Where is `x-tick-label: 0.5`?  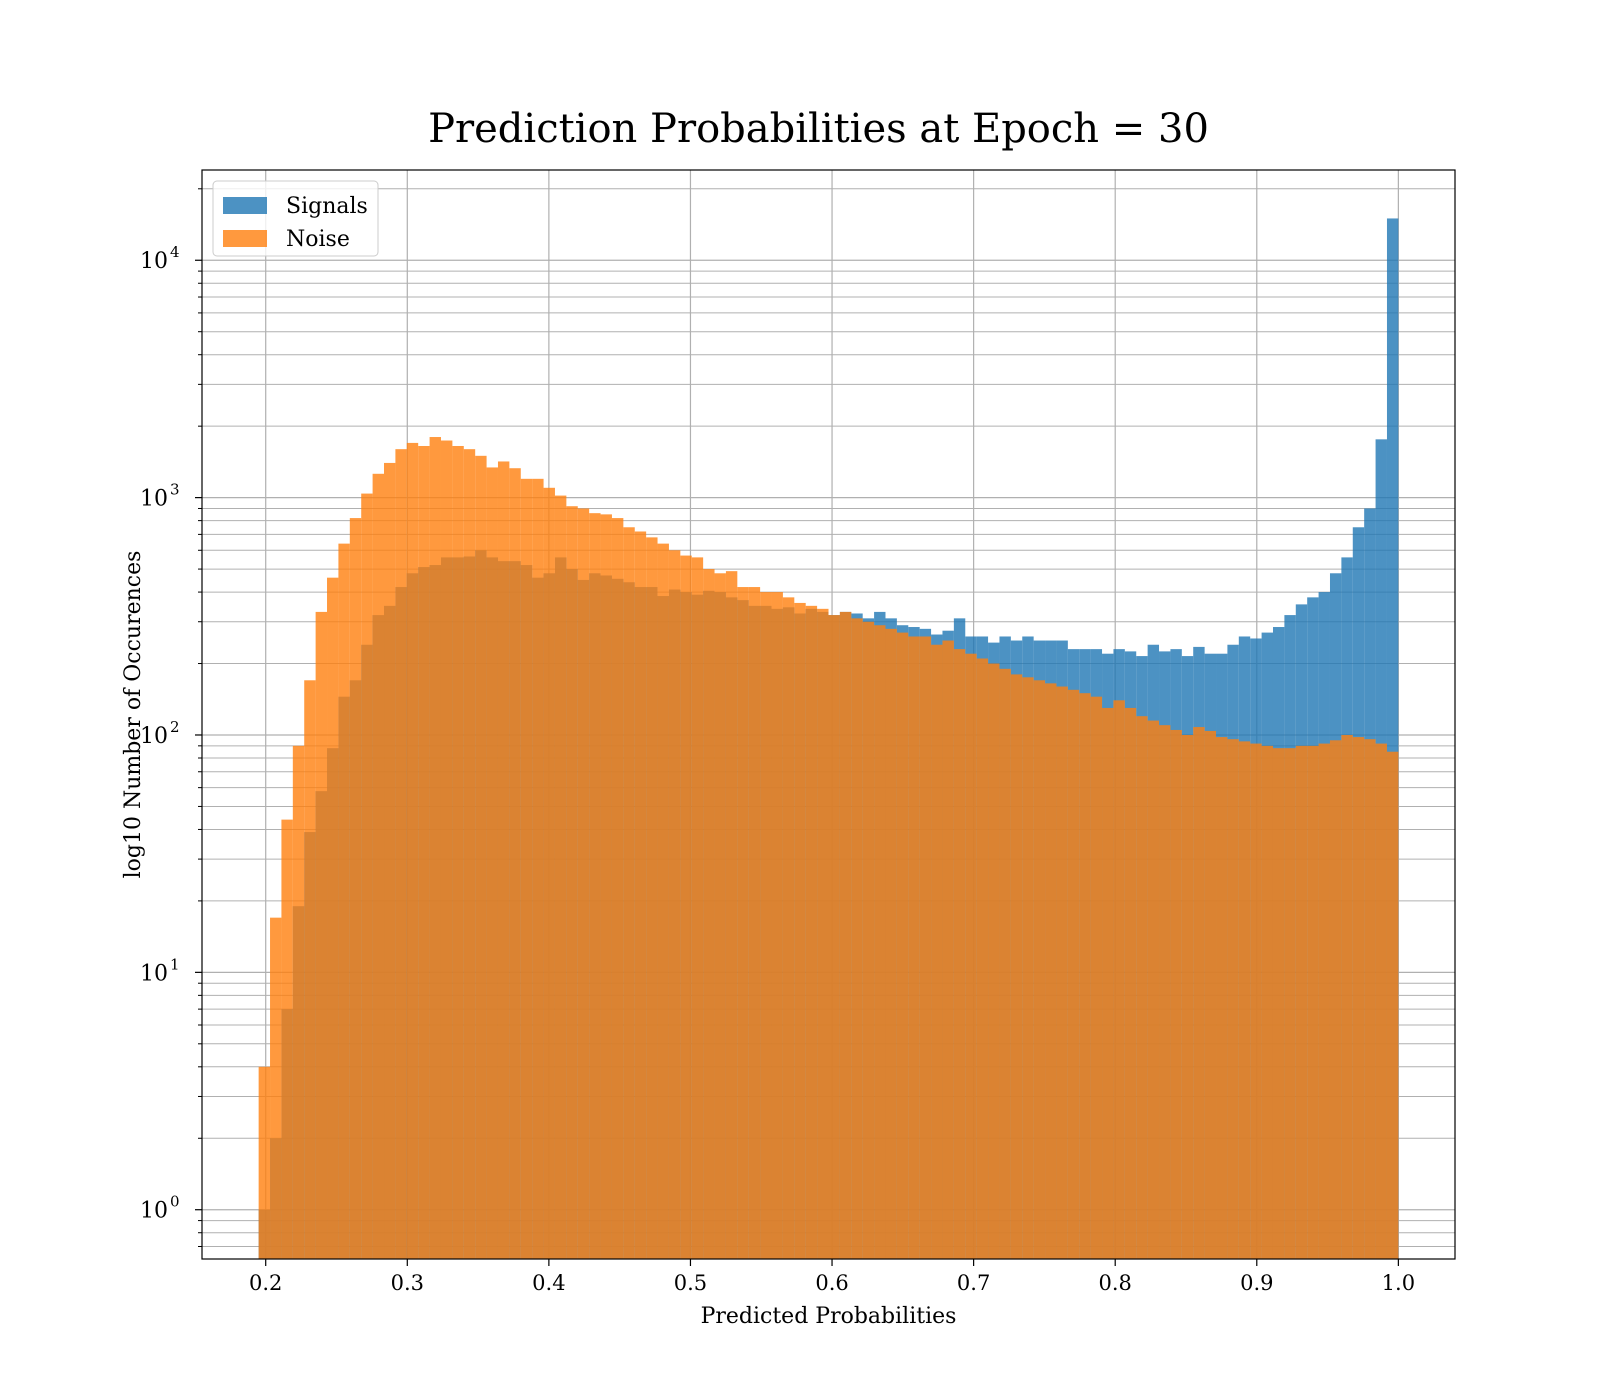
x-tick-label: 0.5 is located at coordinates (690, 1283).